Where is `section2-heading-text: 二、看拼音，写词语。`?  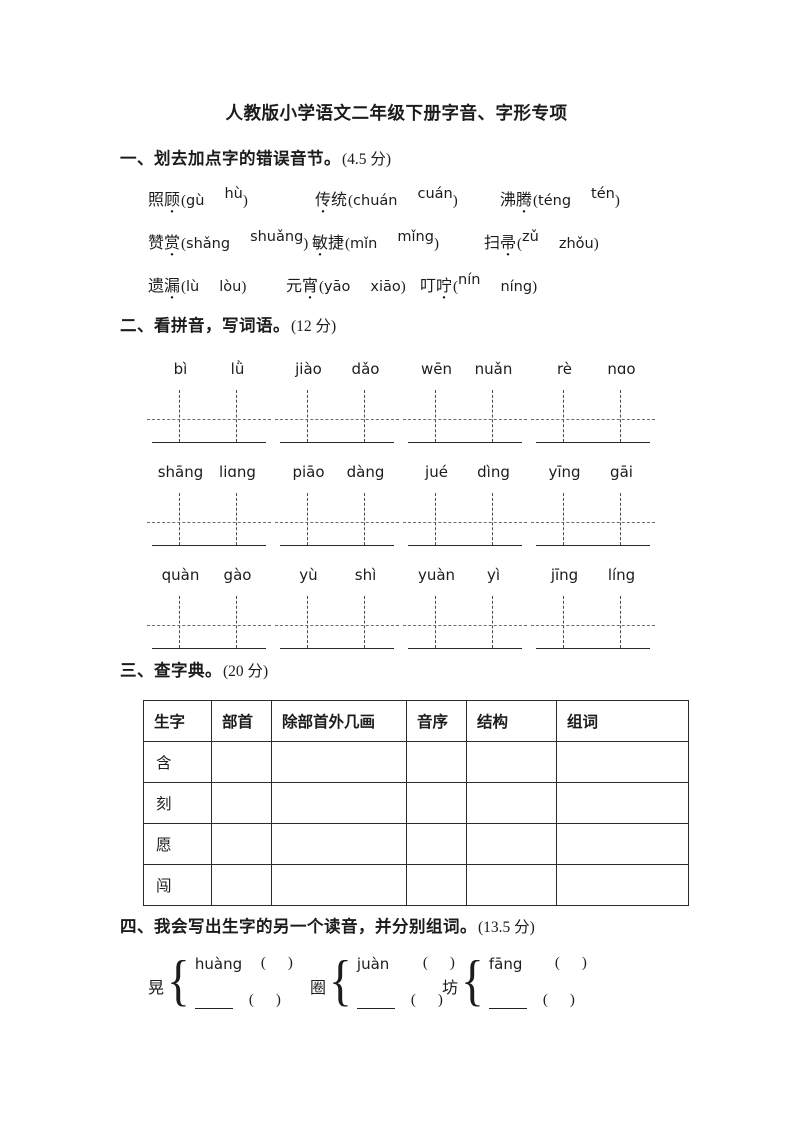
section2-heading-text: 二、看拼音，写词语。 is located at coordinates (205, 326).